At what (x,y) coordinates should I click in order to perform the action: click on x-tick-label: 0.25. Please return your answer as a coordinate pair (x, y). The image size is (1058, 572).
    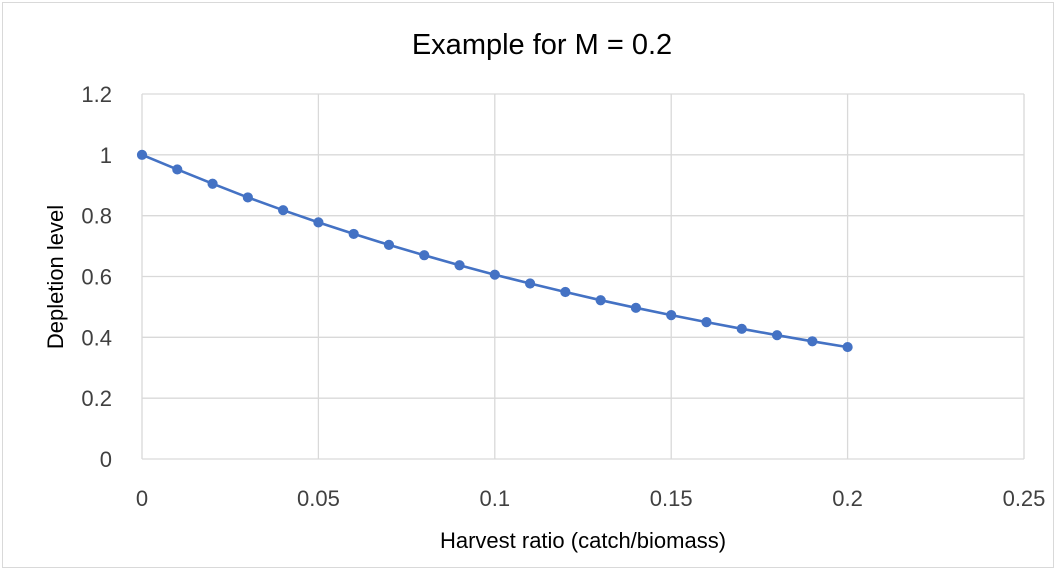
    Looking at the image, I should click on (1024, 498).